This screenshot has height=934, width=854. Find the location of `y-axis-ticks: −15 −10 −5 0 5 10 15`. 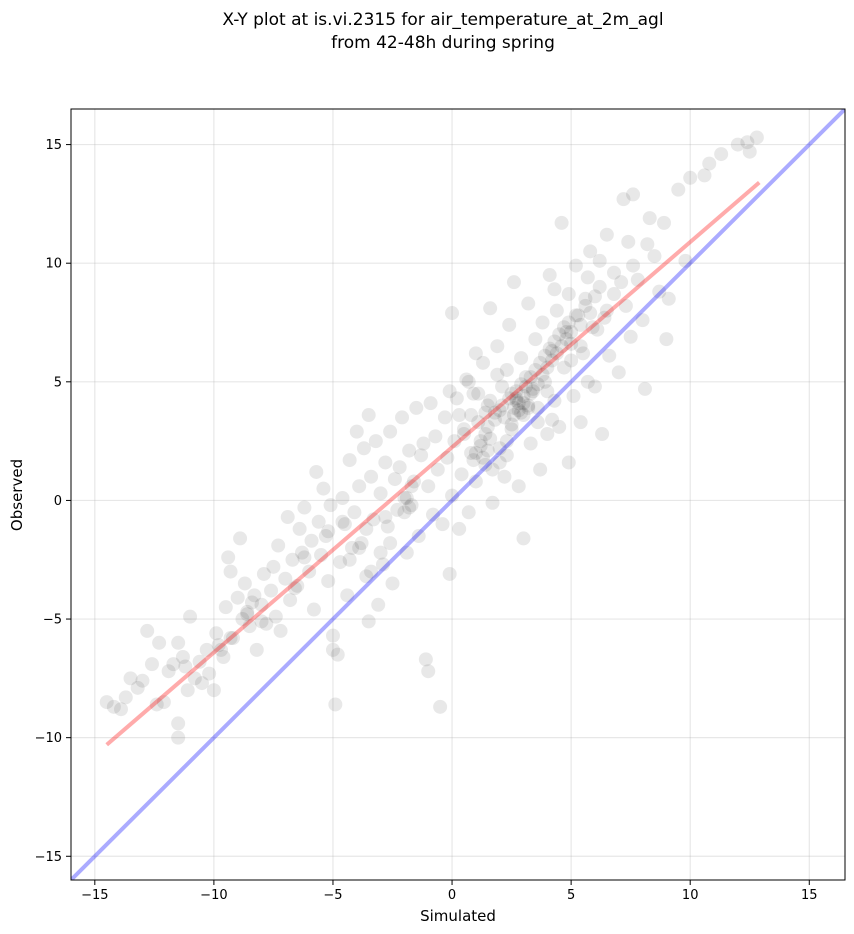

y-axis-ticks: −15 −10 −5 0 5 10 15 is located at coordinates (53, 501).